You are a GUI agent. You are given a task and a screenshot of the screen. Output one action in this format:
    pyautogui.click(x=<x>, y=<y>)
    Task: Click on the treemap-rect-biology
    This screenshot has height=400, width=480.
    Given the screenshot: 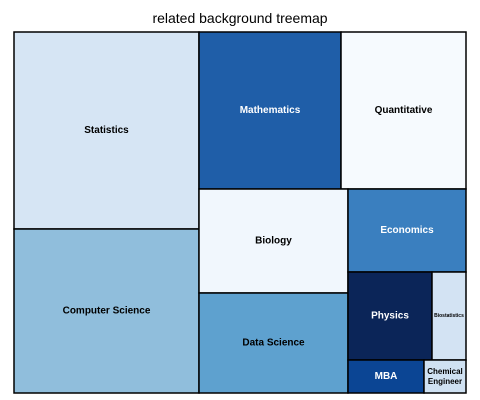 What is the action you would take?
    pyautogui.click(x=273, y=241)
    